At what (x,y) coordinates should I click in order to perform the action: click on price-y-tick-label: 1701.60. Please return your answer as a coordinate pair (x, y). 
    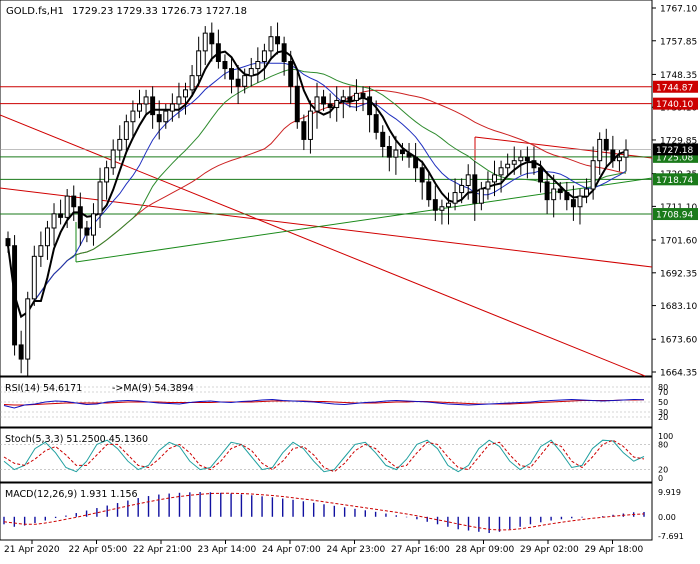
    Looking at the image, I should click on (678, 242).